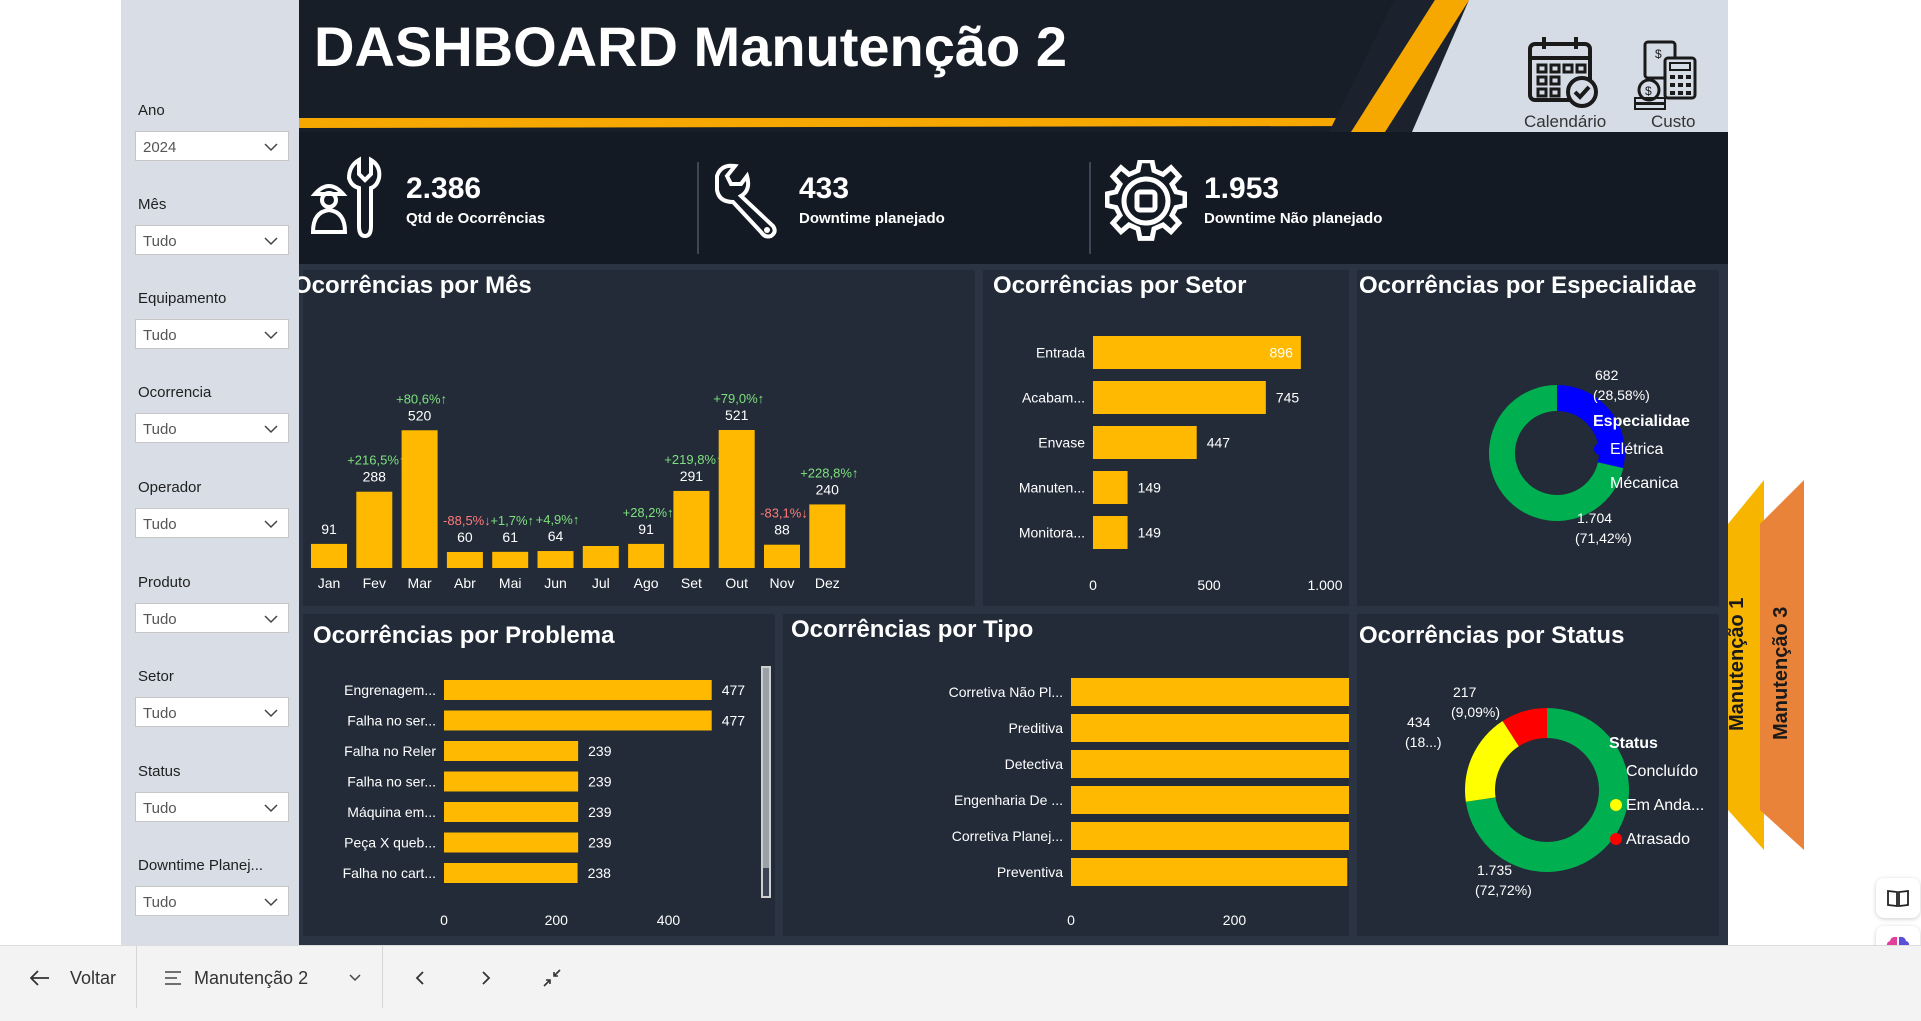  What do you see at coordinates (1600, 483) in the screenshot?
I see `specialty-legend-marker` at bounding box center [1600, 483].